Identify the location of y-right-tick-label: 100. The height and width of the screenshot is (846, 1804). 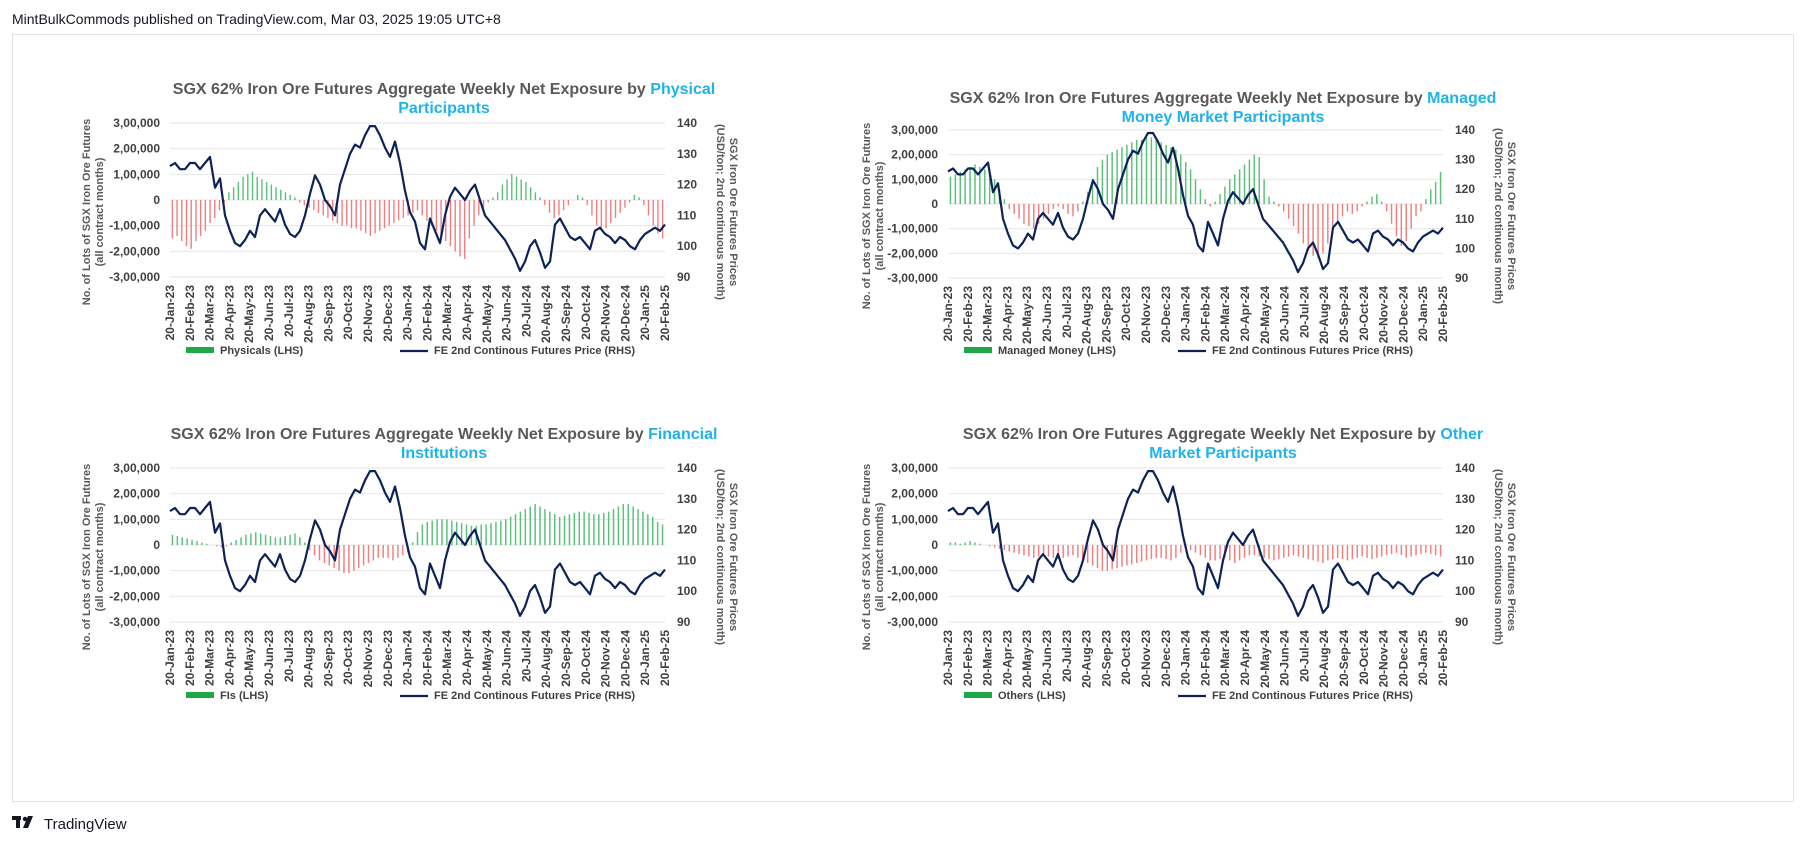
(1465, 591).